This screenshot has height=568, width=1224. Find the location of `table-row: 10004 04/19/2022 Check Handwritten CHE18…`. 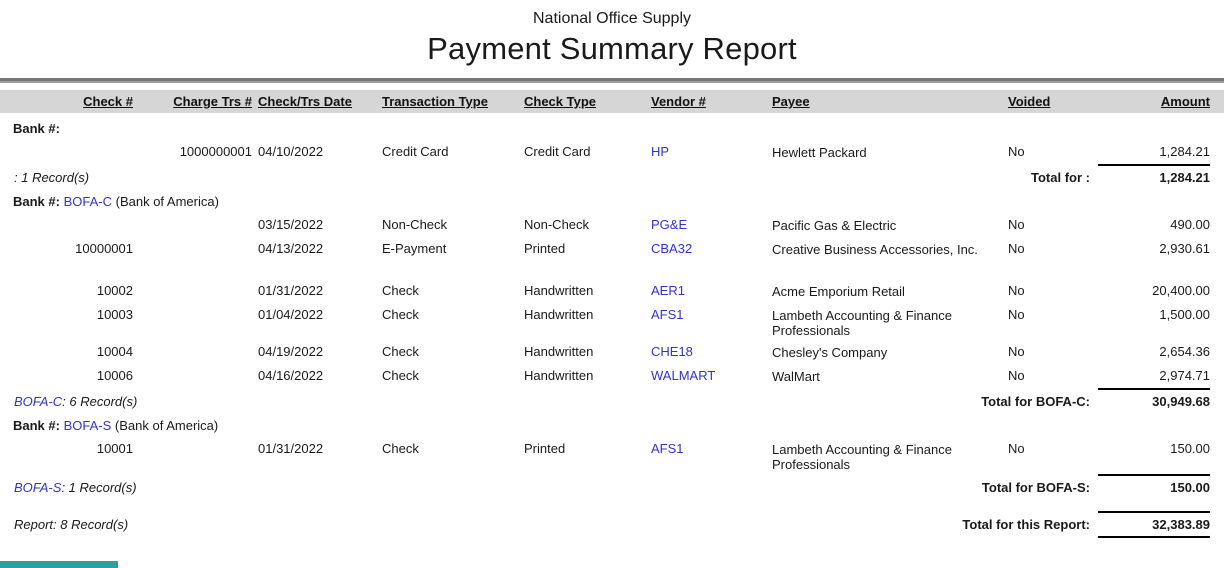

table-row: 10004 04/19/2022 Check Handwritten CHE18… is located at coordinates (612, 352).